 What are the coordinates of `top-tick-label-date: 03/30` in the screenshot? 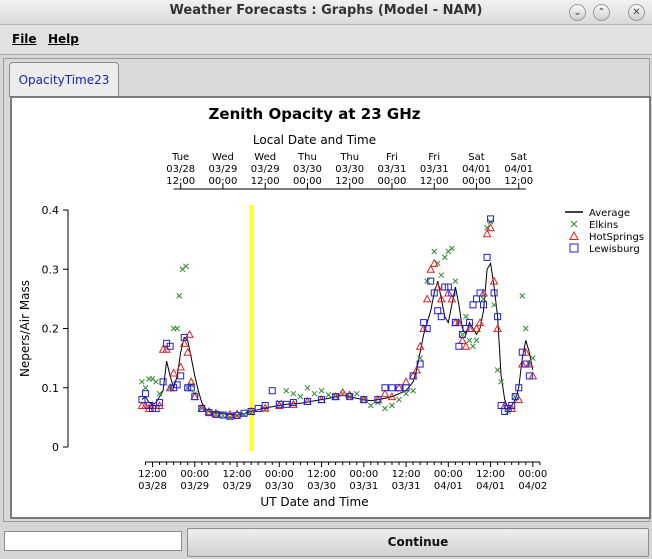 It's located at (349, 169).